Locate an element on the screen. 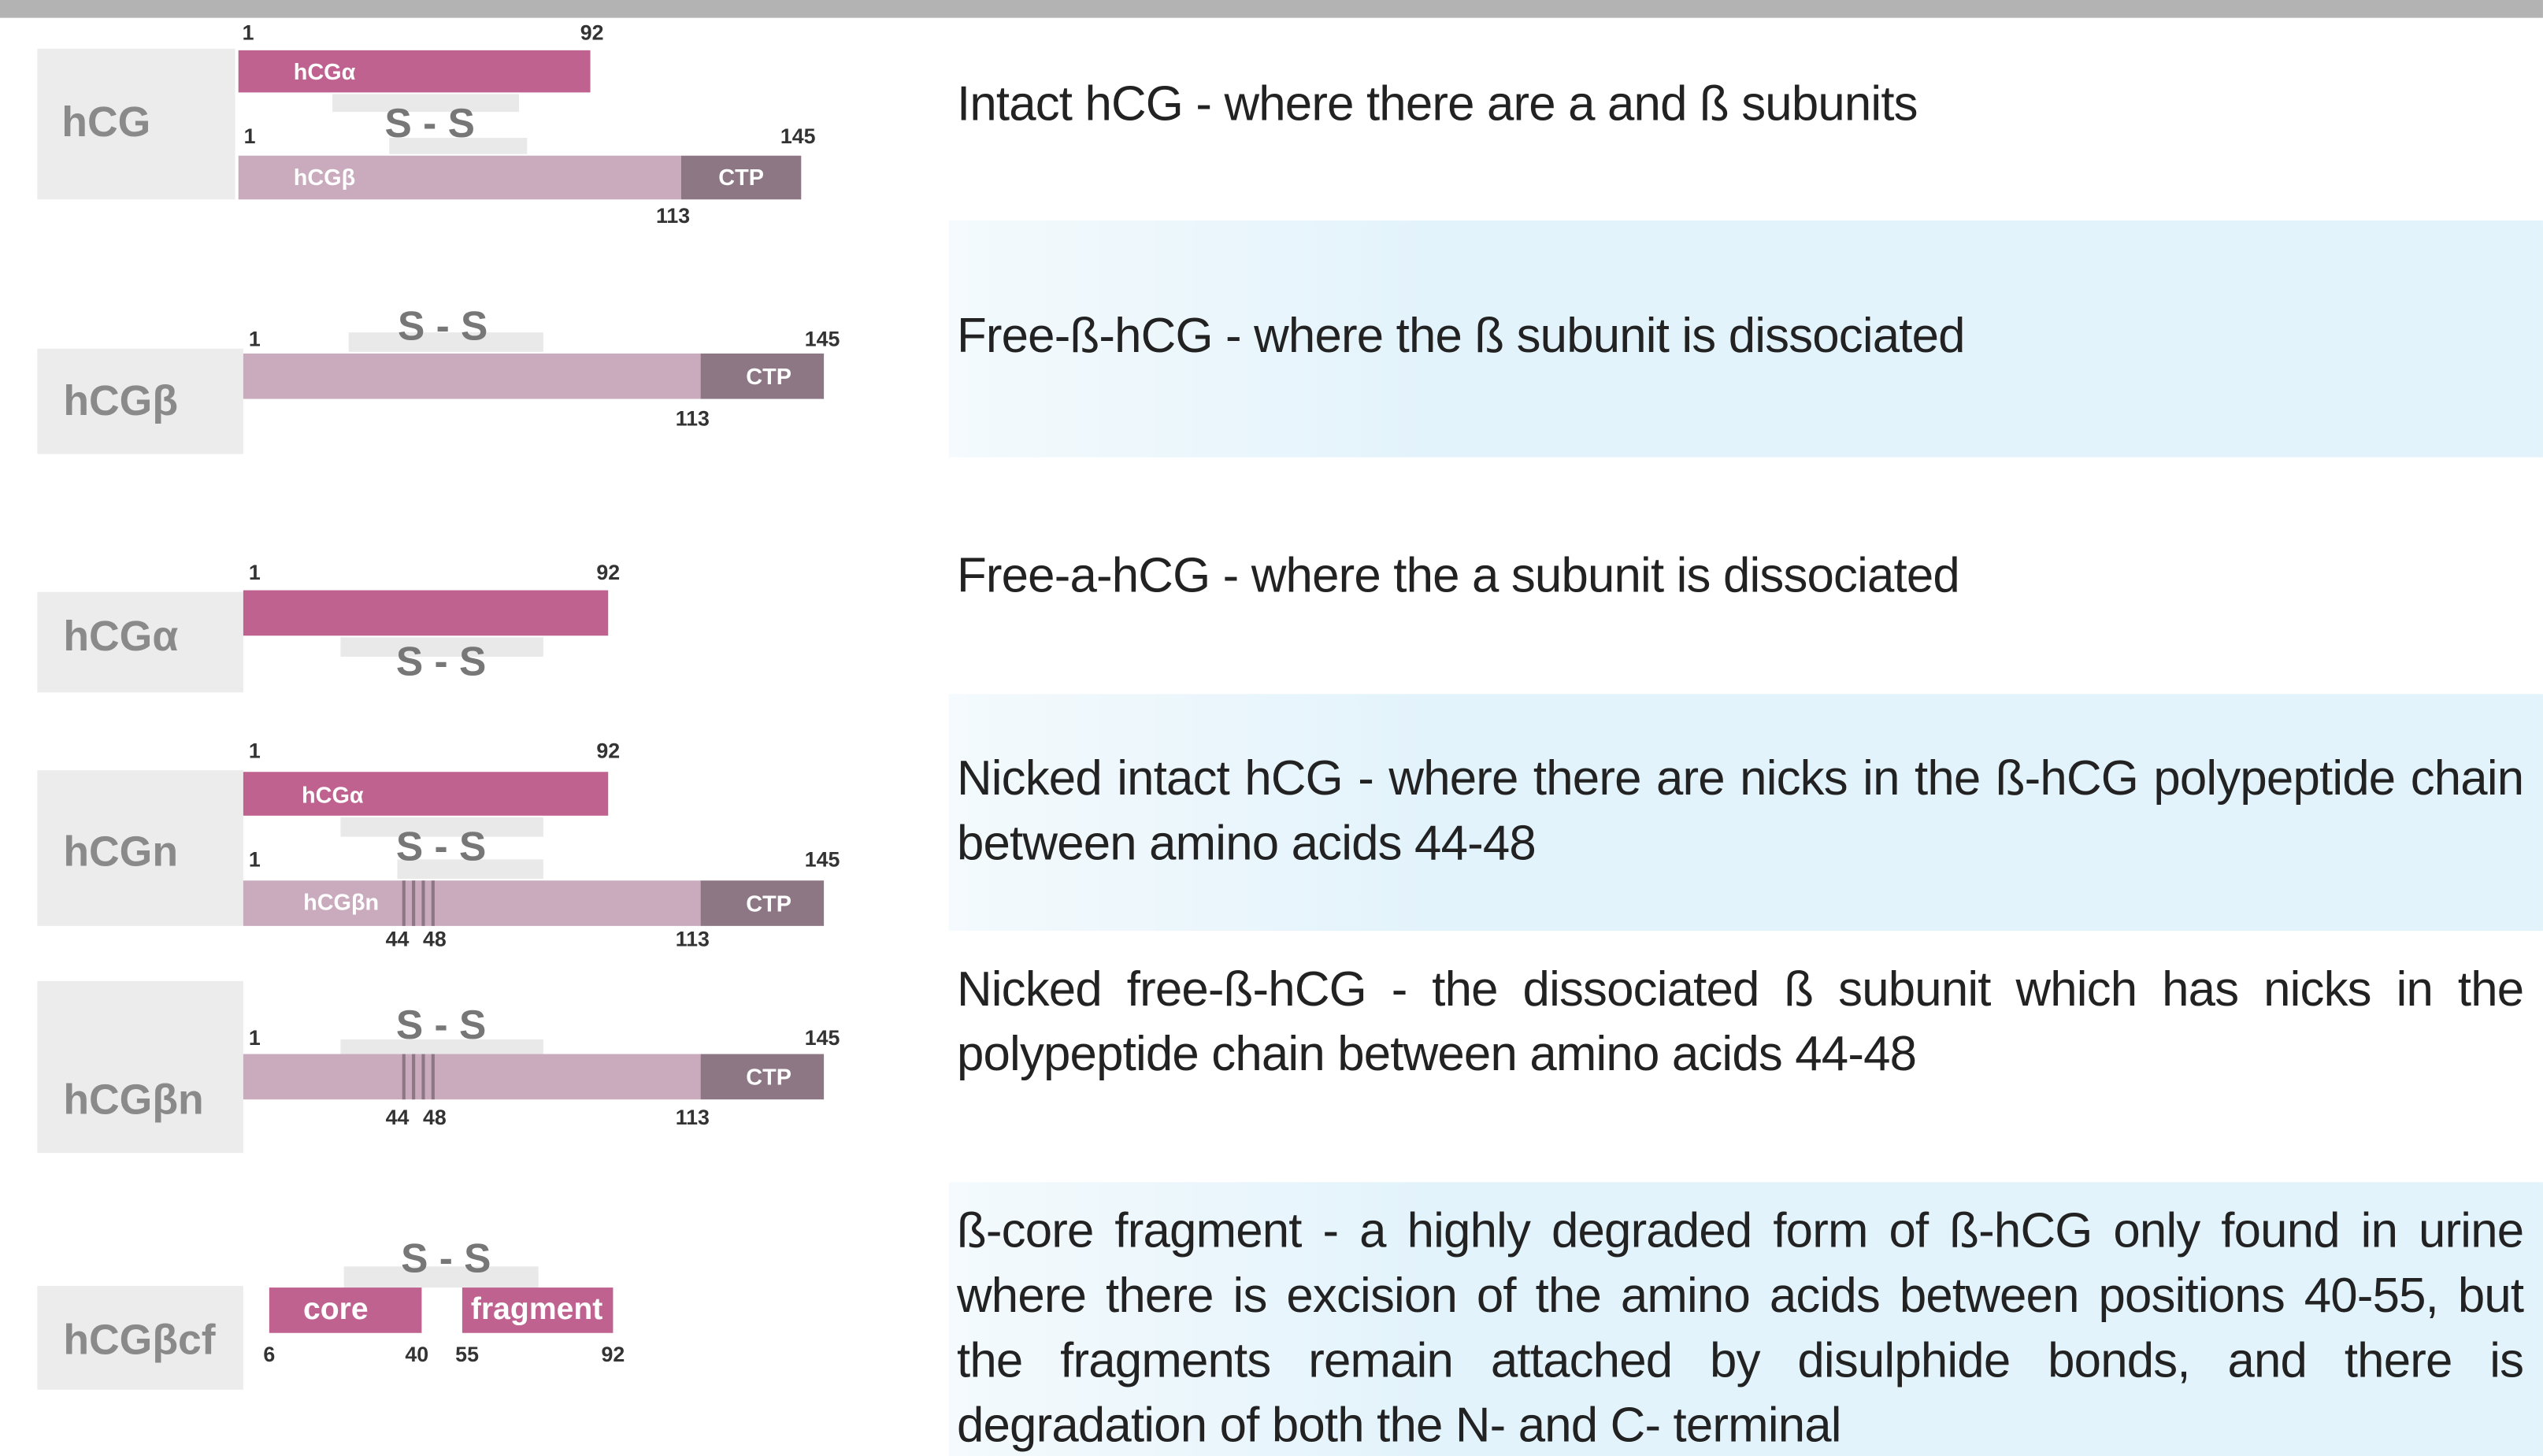  row-label: hCGβ is located at coordinates (121, 400).